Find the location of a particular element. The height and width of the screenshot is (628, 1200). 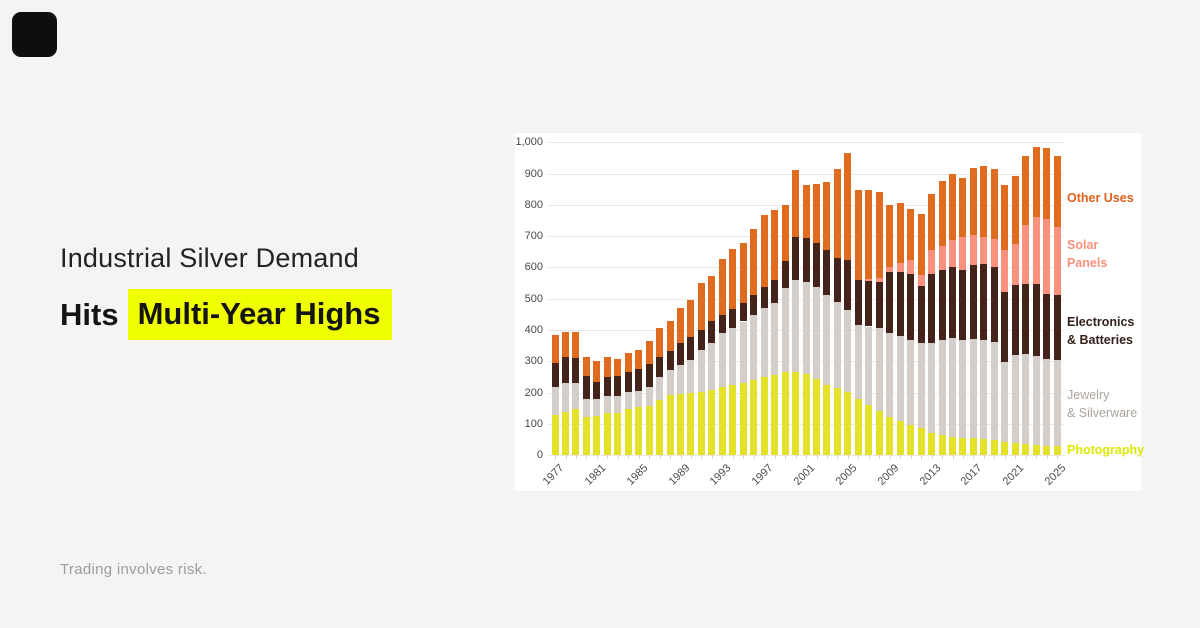

y-axis-label: 900 is located at coordinates (533, 173).